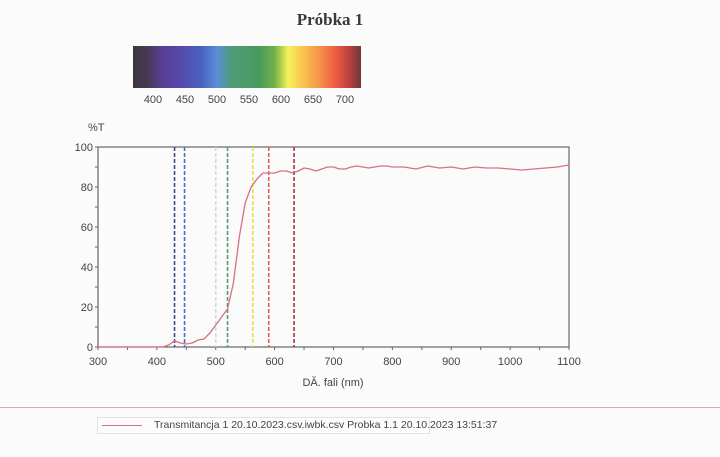 The width and height of the screenshot is (720, 457). I want to click on visible-spectrum-bar, so click(247, 67).